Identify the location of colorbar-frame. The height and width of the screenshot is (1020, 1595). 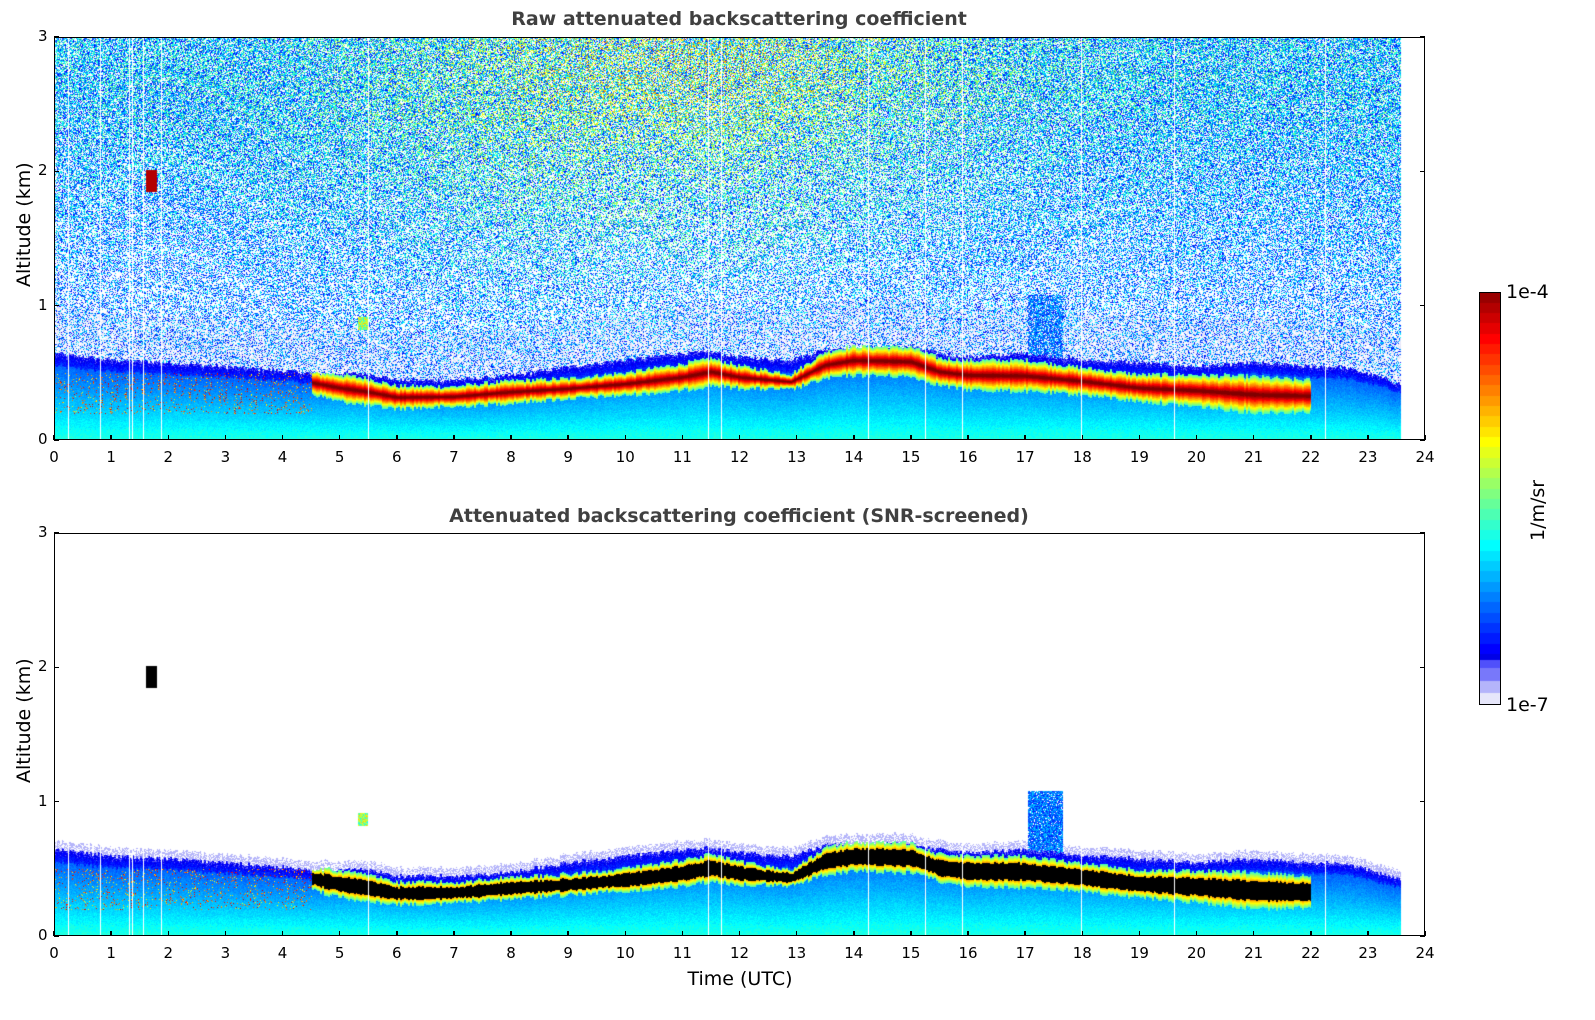
(1490, 498).